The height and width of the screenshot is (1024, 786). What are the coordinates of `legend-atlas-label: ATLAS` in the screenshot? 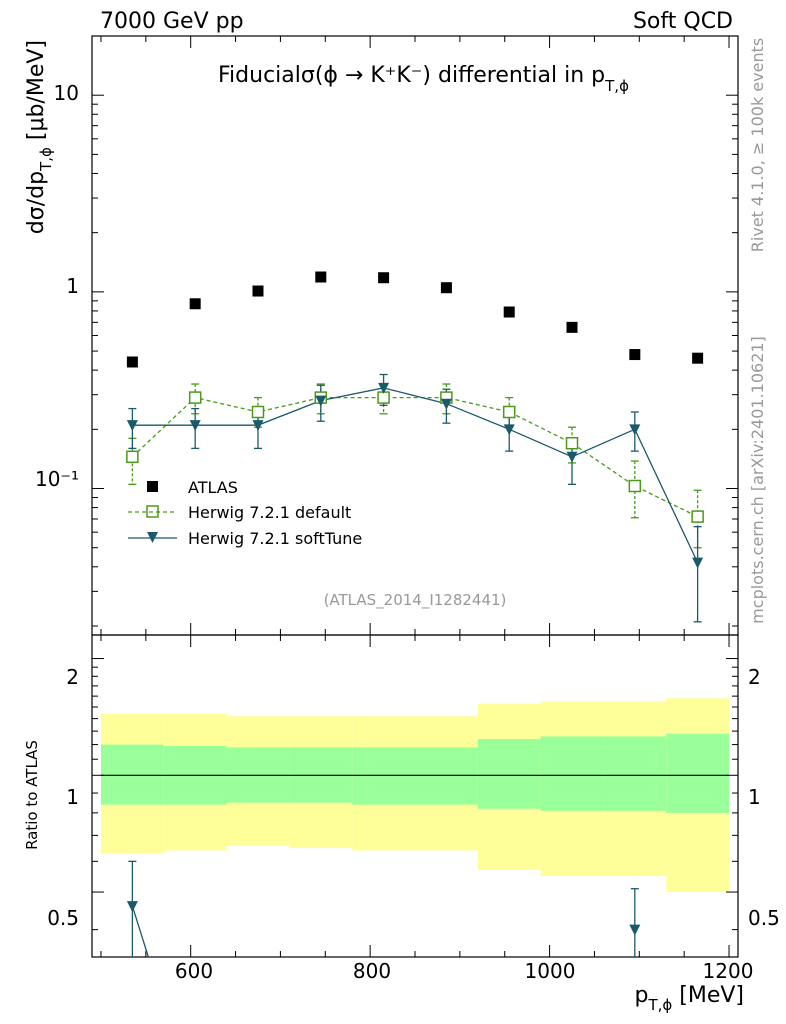 It's located at (213, 487).